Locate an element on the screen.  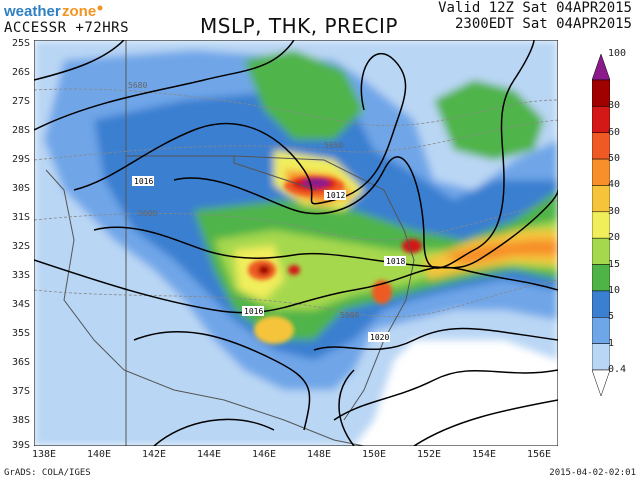
lat-label: 35S is located at coordinates (20, 333).